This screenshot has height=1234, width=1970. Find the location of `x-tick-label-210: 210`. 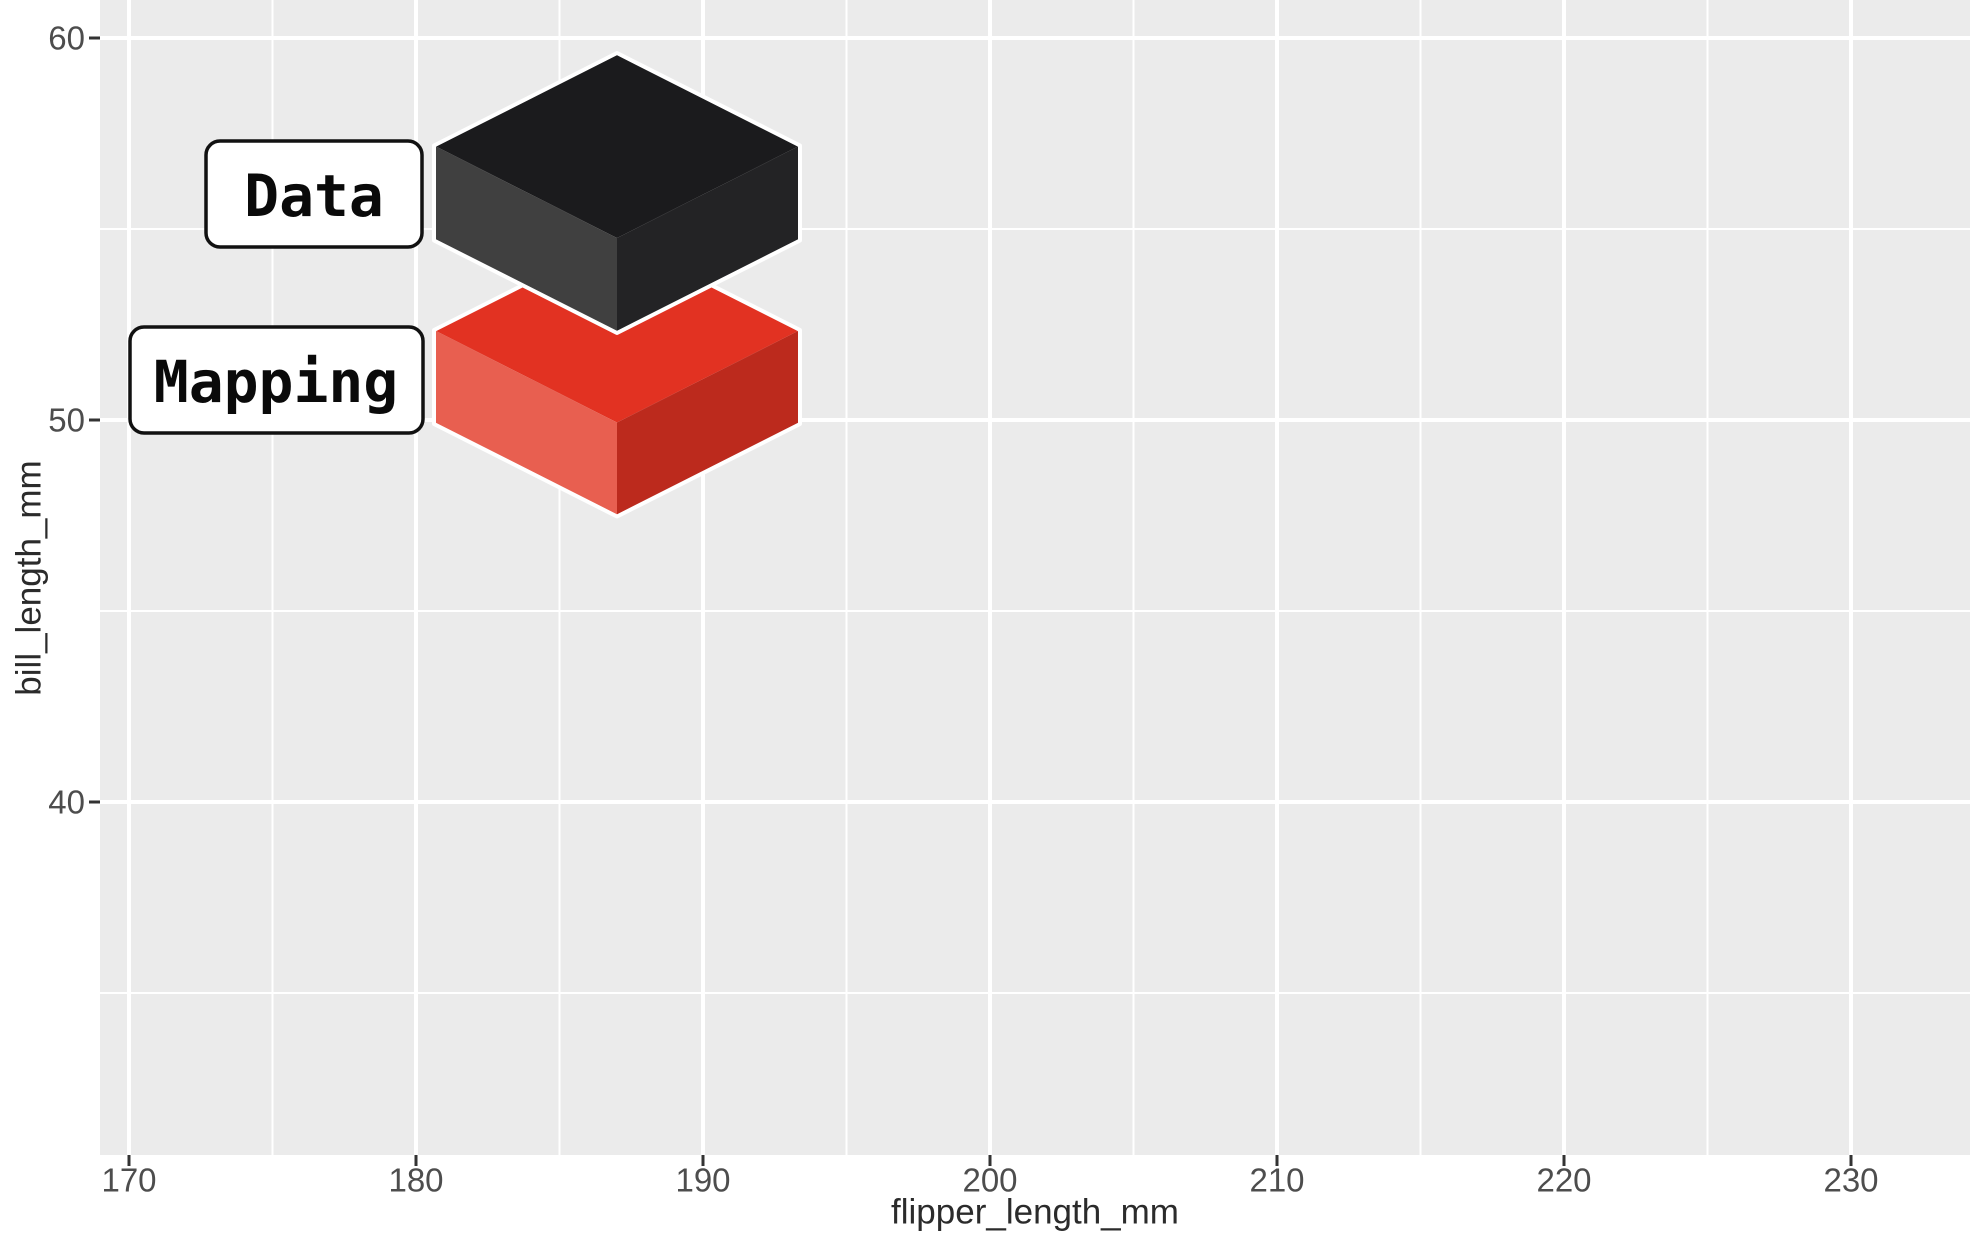

x-tick-label-210: 210 is located at coordinates (1276, 1180).